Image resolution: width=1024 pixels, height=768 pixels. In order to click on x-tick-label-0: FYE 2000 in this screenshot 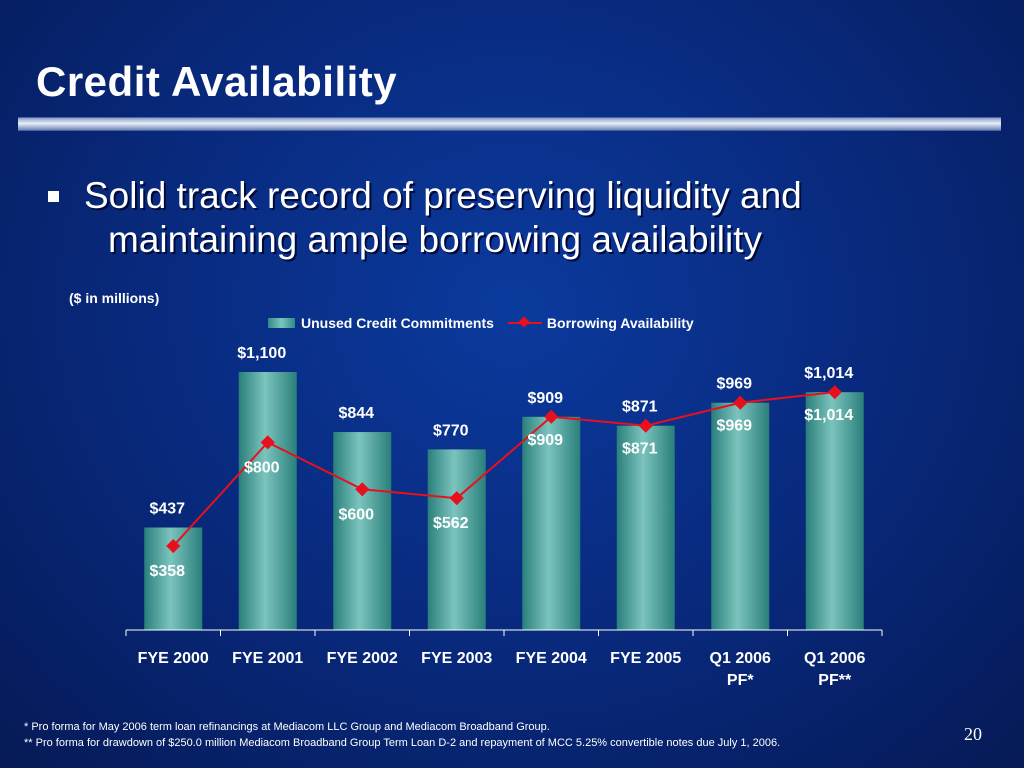, I will do `click(173, 659)`.